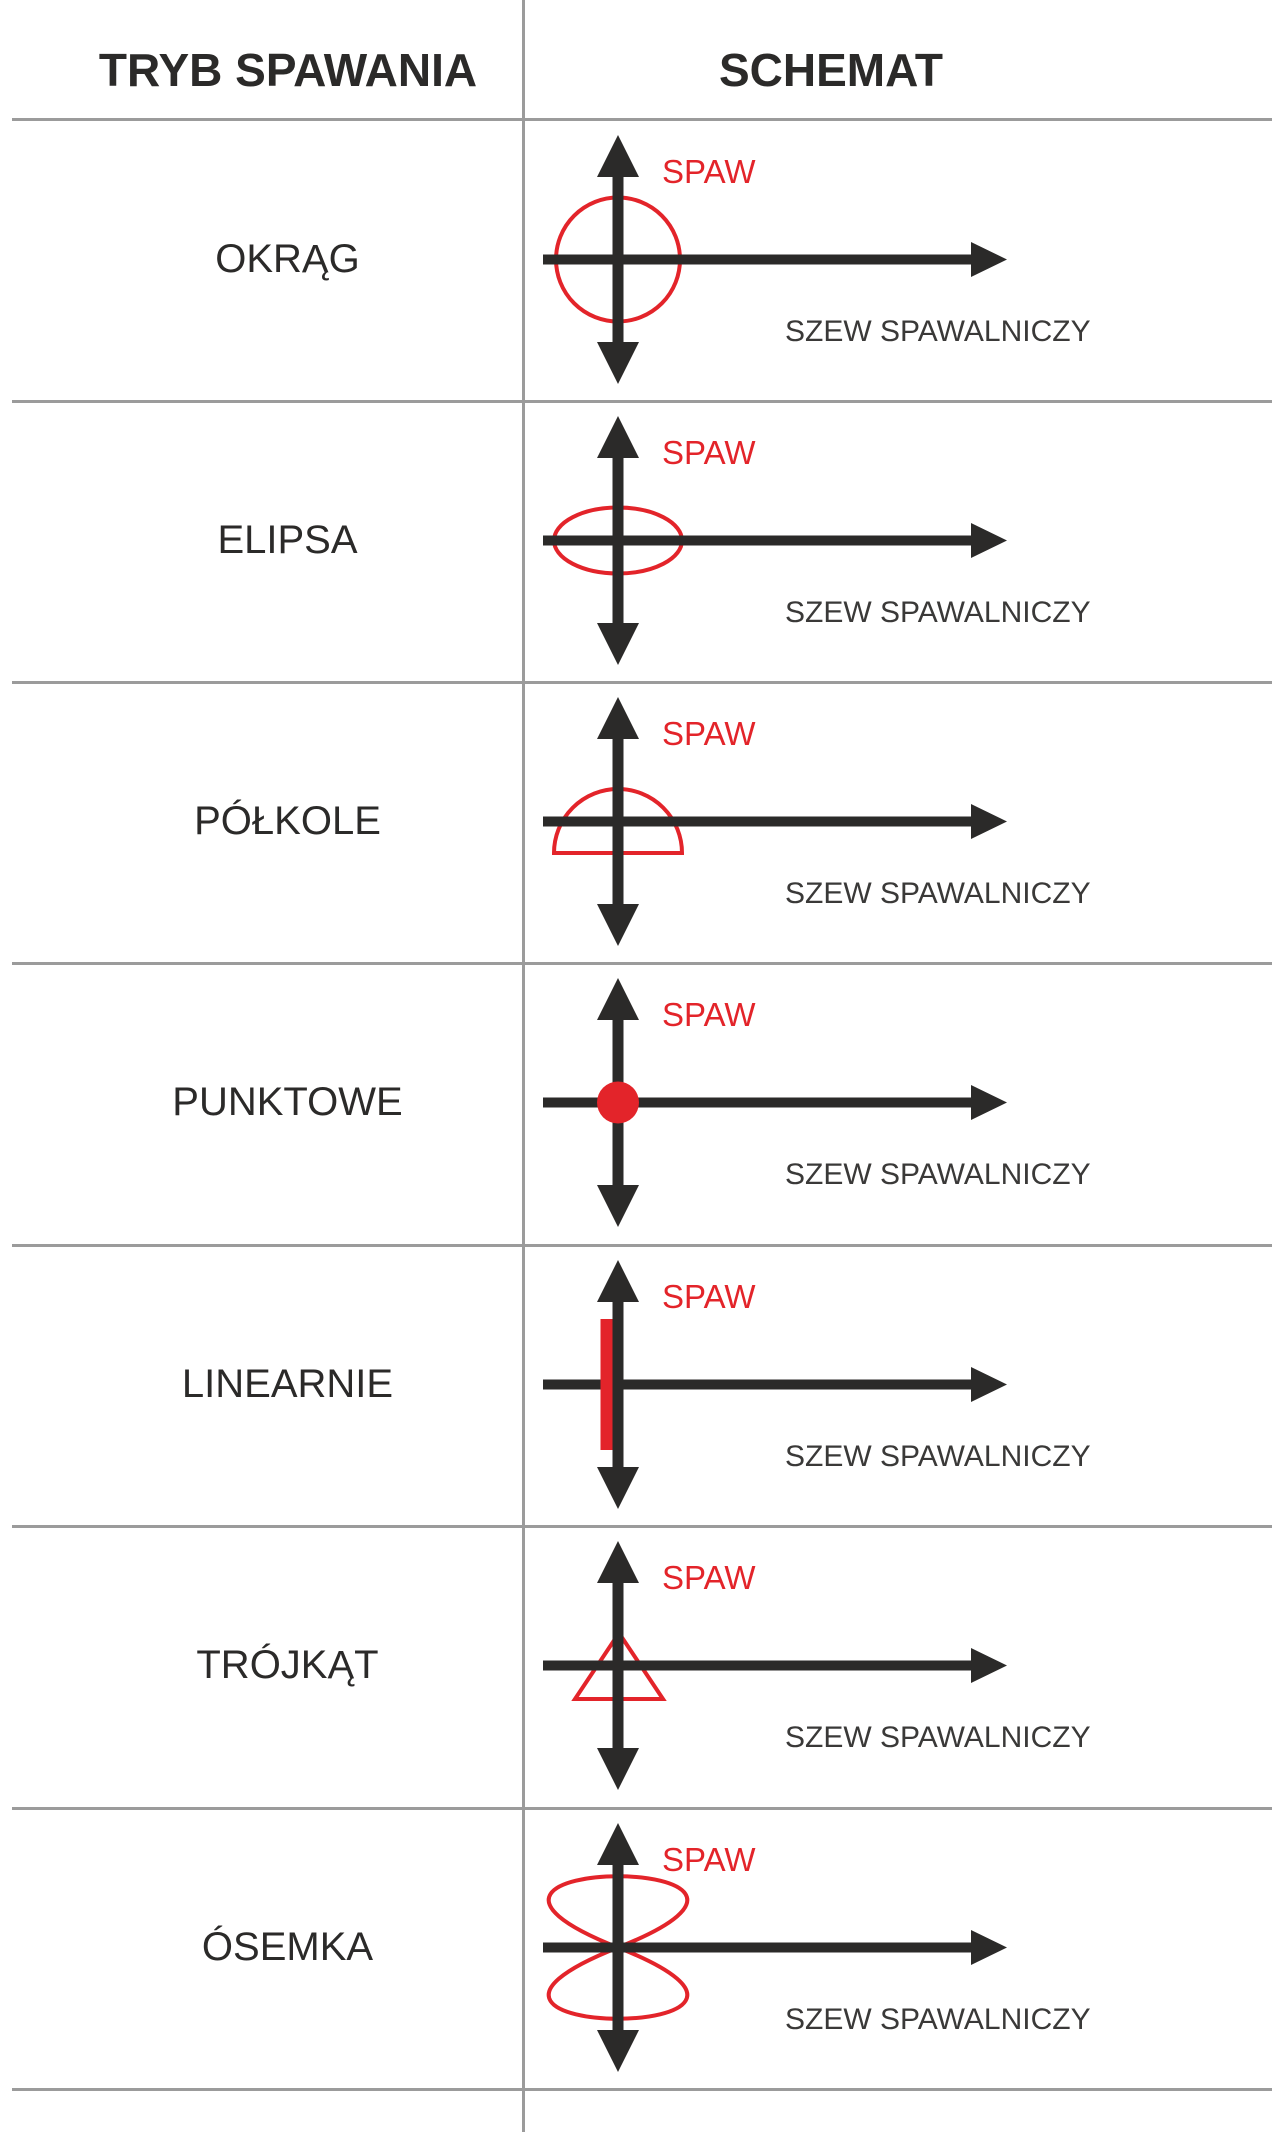  What do you see at coordinates (817, 1947) in the screenshot?
I see `schematic-osemka: SPAW SZEW SPAWALNICZY` at bounding box center [817, 1947].